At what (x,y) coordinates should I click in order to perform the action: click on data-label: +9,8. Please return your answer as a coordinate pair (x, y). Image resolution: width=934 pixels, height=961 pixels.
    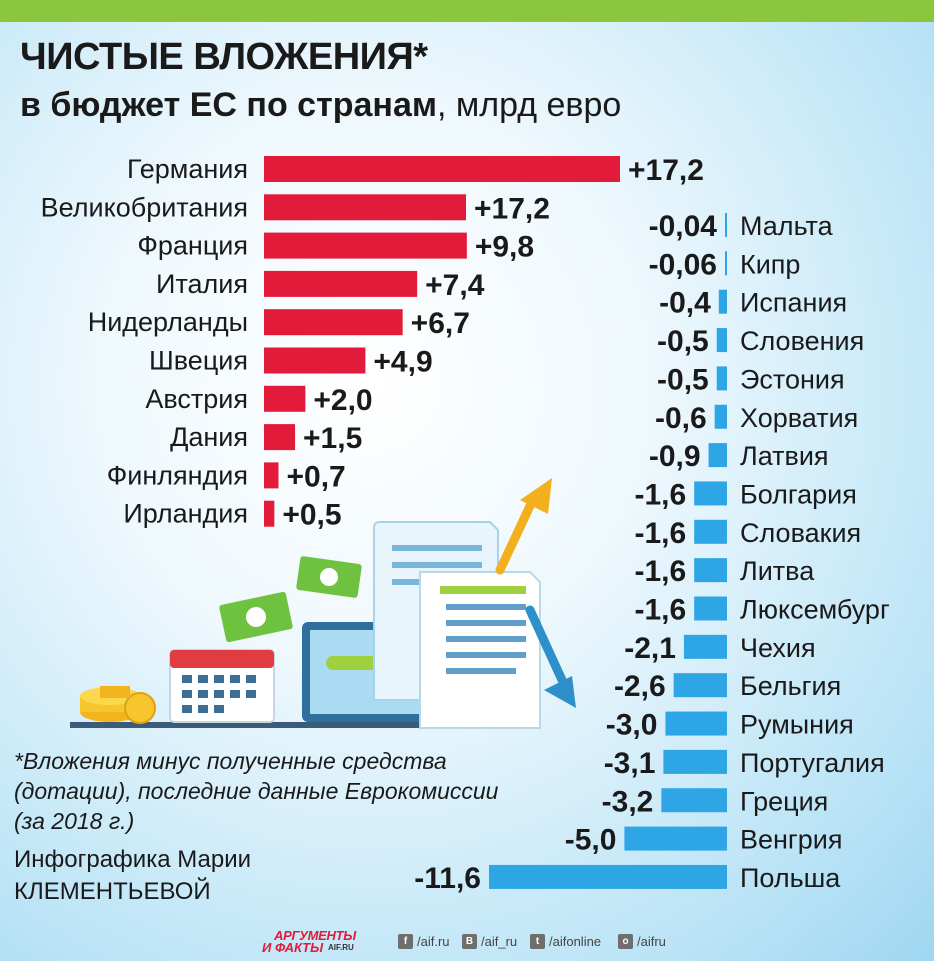
    Looking at the image, I should click on (504, 247).